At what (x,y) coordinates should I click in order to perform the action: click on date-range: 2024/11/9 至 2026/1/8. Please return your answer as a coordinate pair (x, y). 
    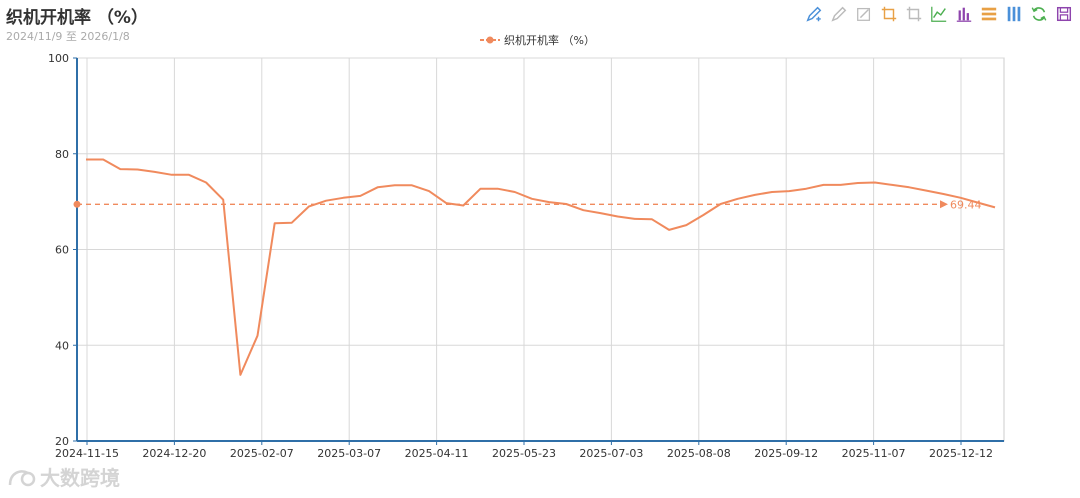
    Looking at the image, I should click on (68, 36).